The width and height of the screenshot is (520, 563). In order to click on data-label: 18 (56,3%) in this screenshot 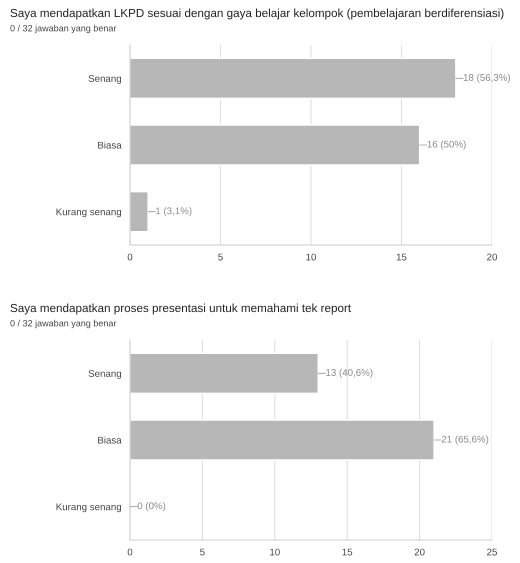, I will do `click(487, 78)`.